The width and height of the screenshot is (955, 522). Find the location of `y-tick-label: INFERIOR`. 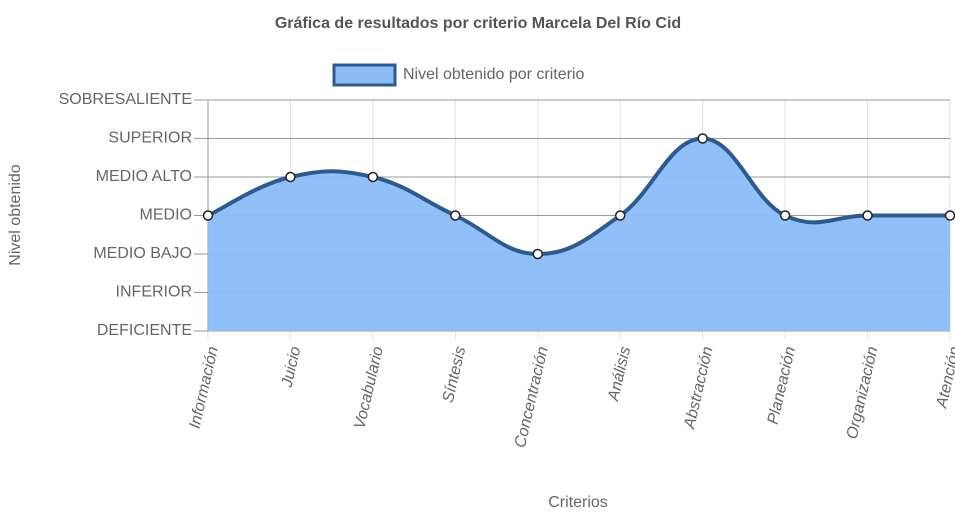

y-tick-label: INFERIOR is located at coordinates (154, 292).